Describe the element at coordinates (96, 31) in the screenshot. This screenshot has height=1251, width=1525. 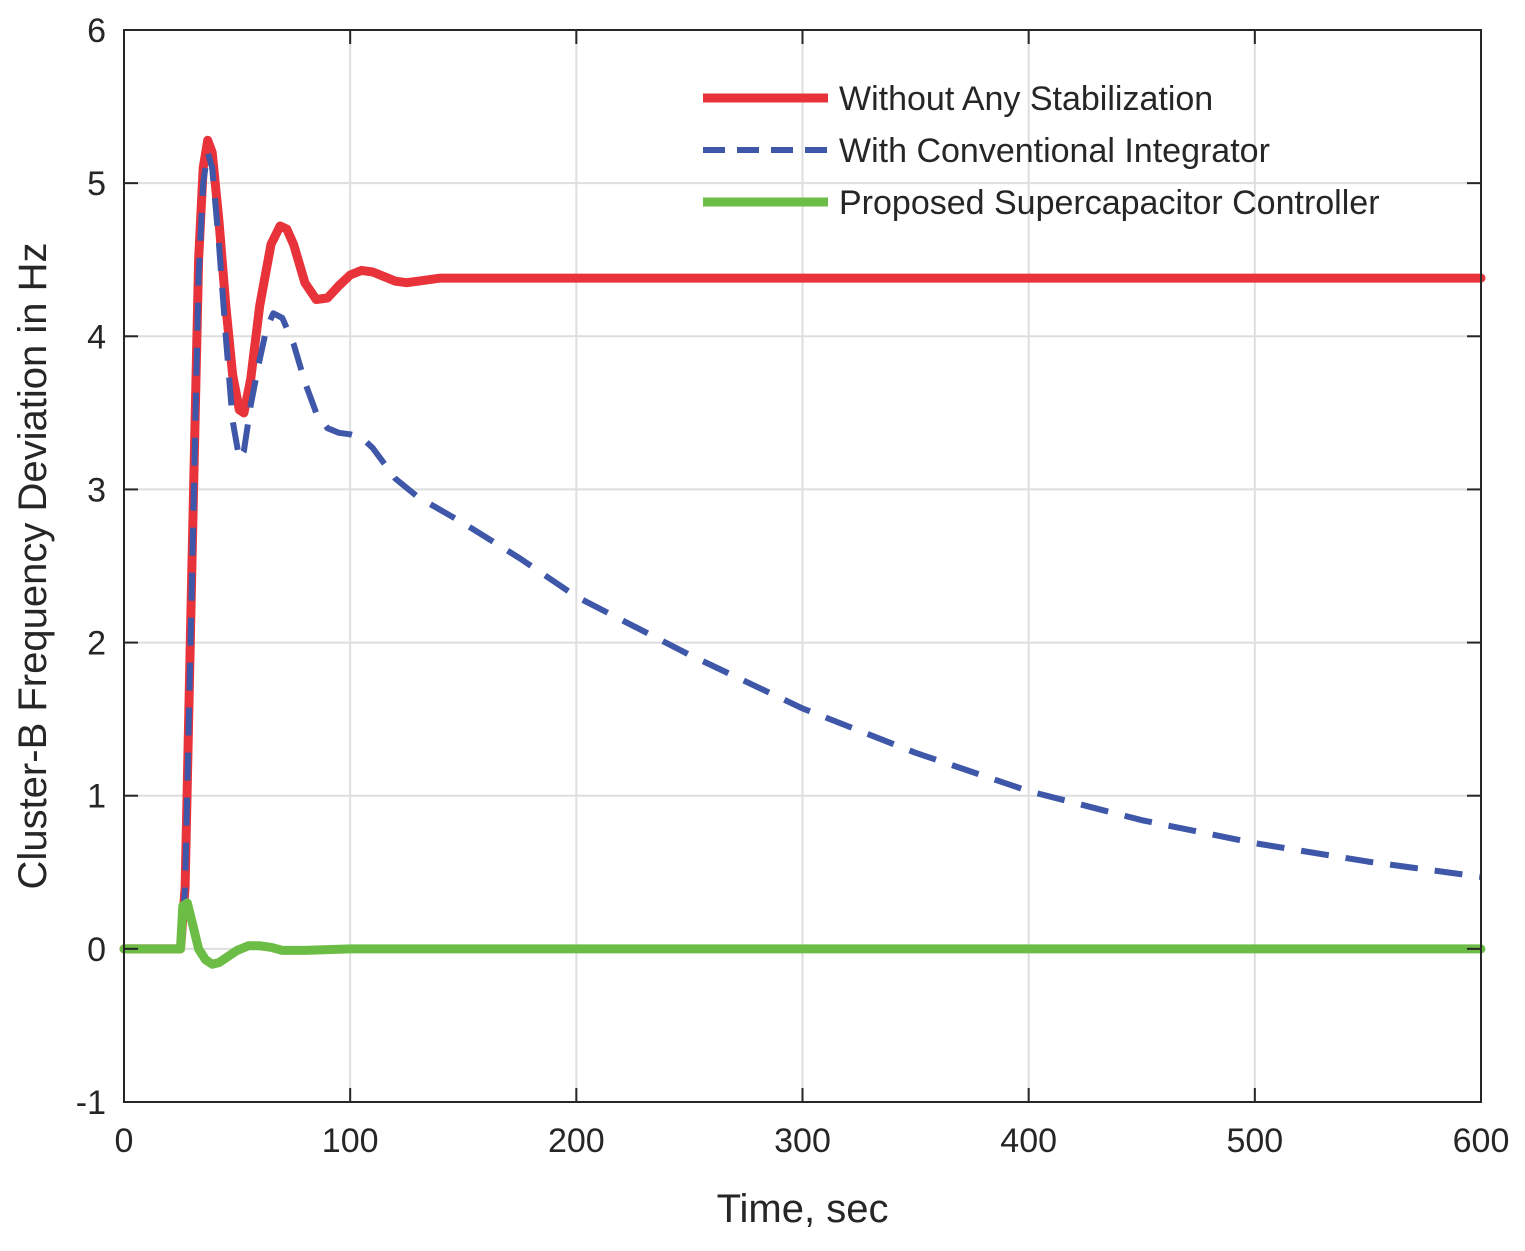
I see `y-tick-label: 6` at that location.